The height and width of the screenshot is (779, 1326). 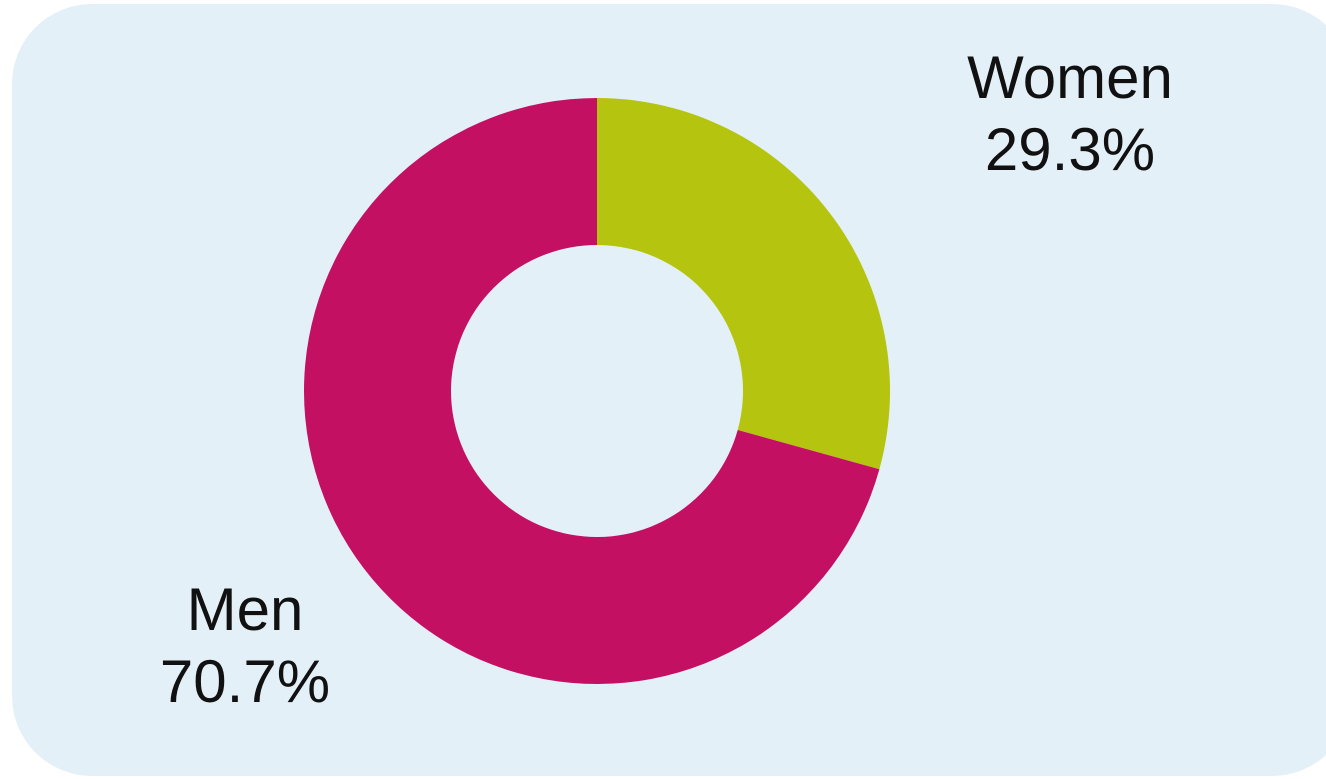 What do you see at coordinates (1070, 77) in the screenshot?
I see `women-label-text: Women` at bounding box center [1070, 77].